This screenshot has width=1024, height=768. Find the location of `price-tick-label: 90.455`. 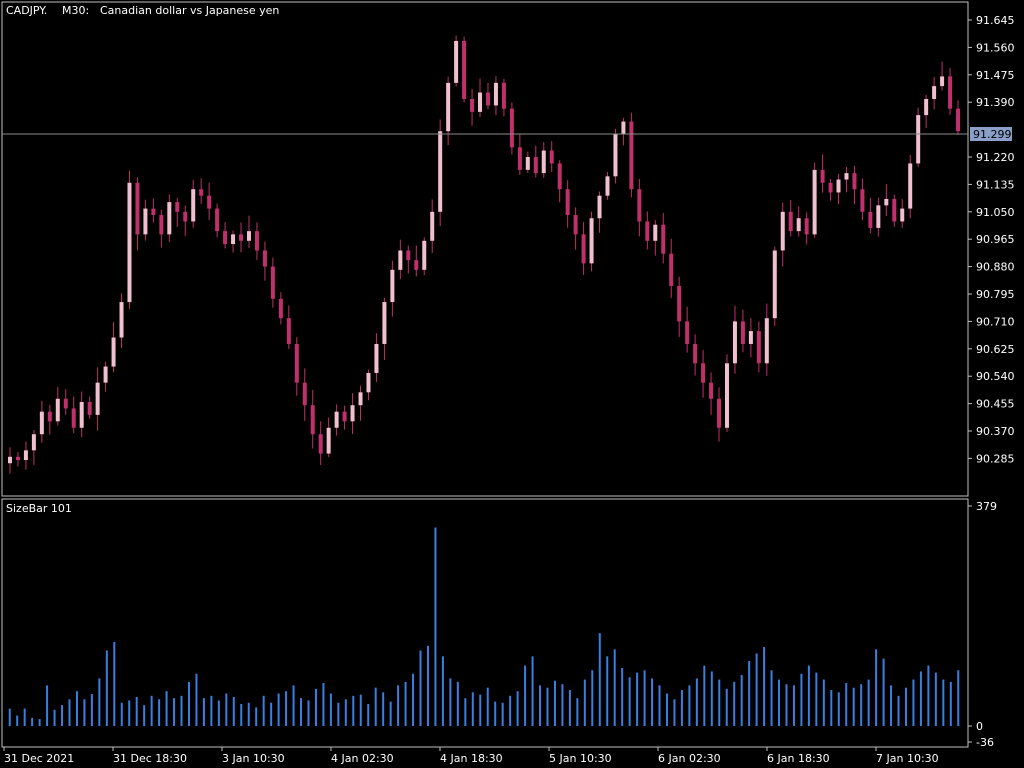

price-tick-label: 90.455 is located at coordinates (995, 404).